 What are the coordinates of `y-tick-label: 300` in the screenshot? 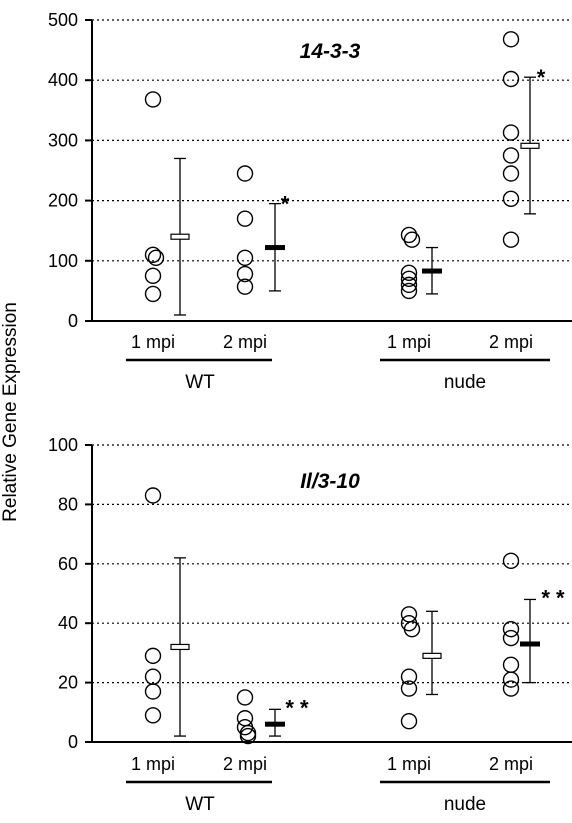 It's located at (63, 140).